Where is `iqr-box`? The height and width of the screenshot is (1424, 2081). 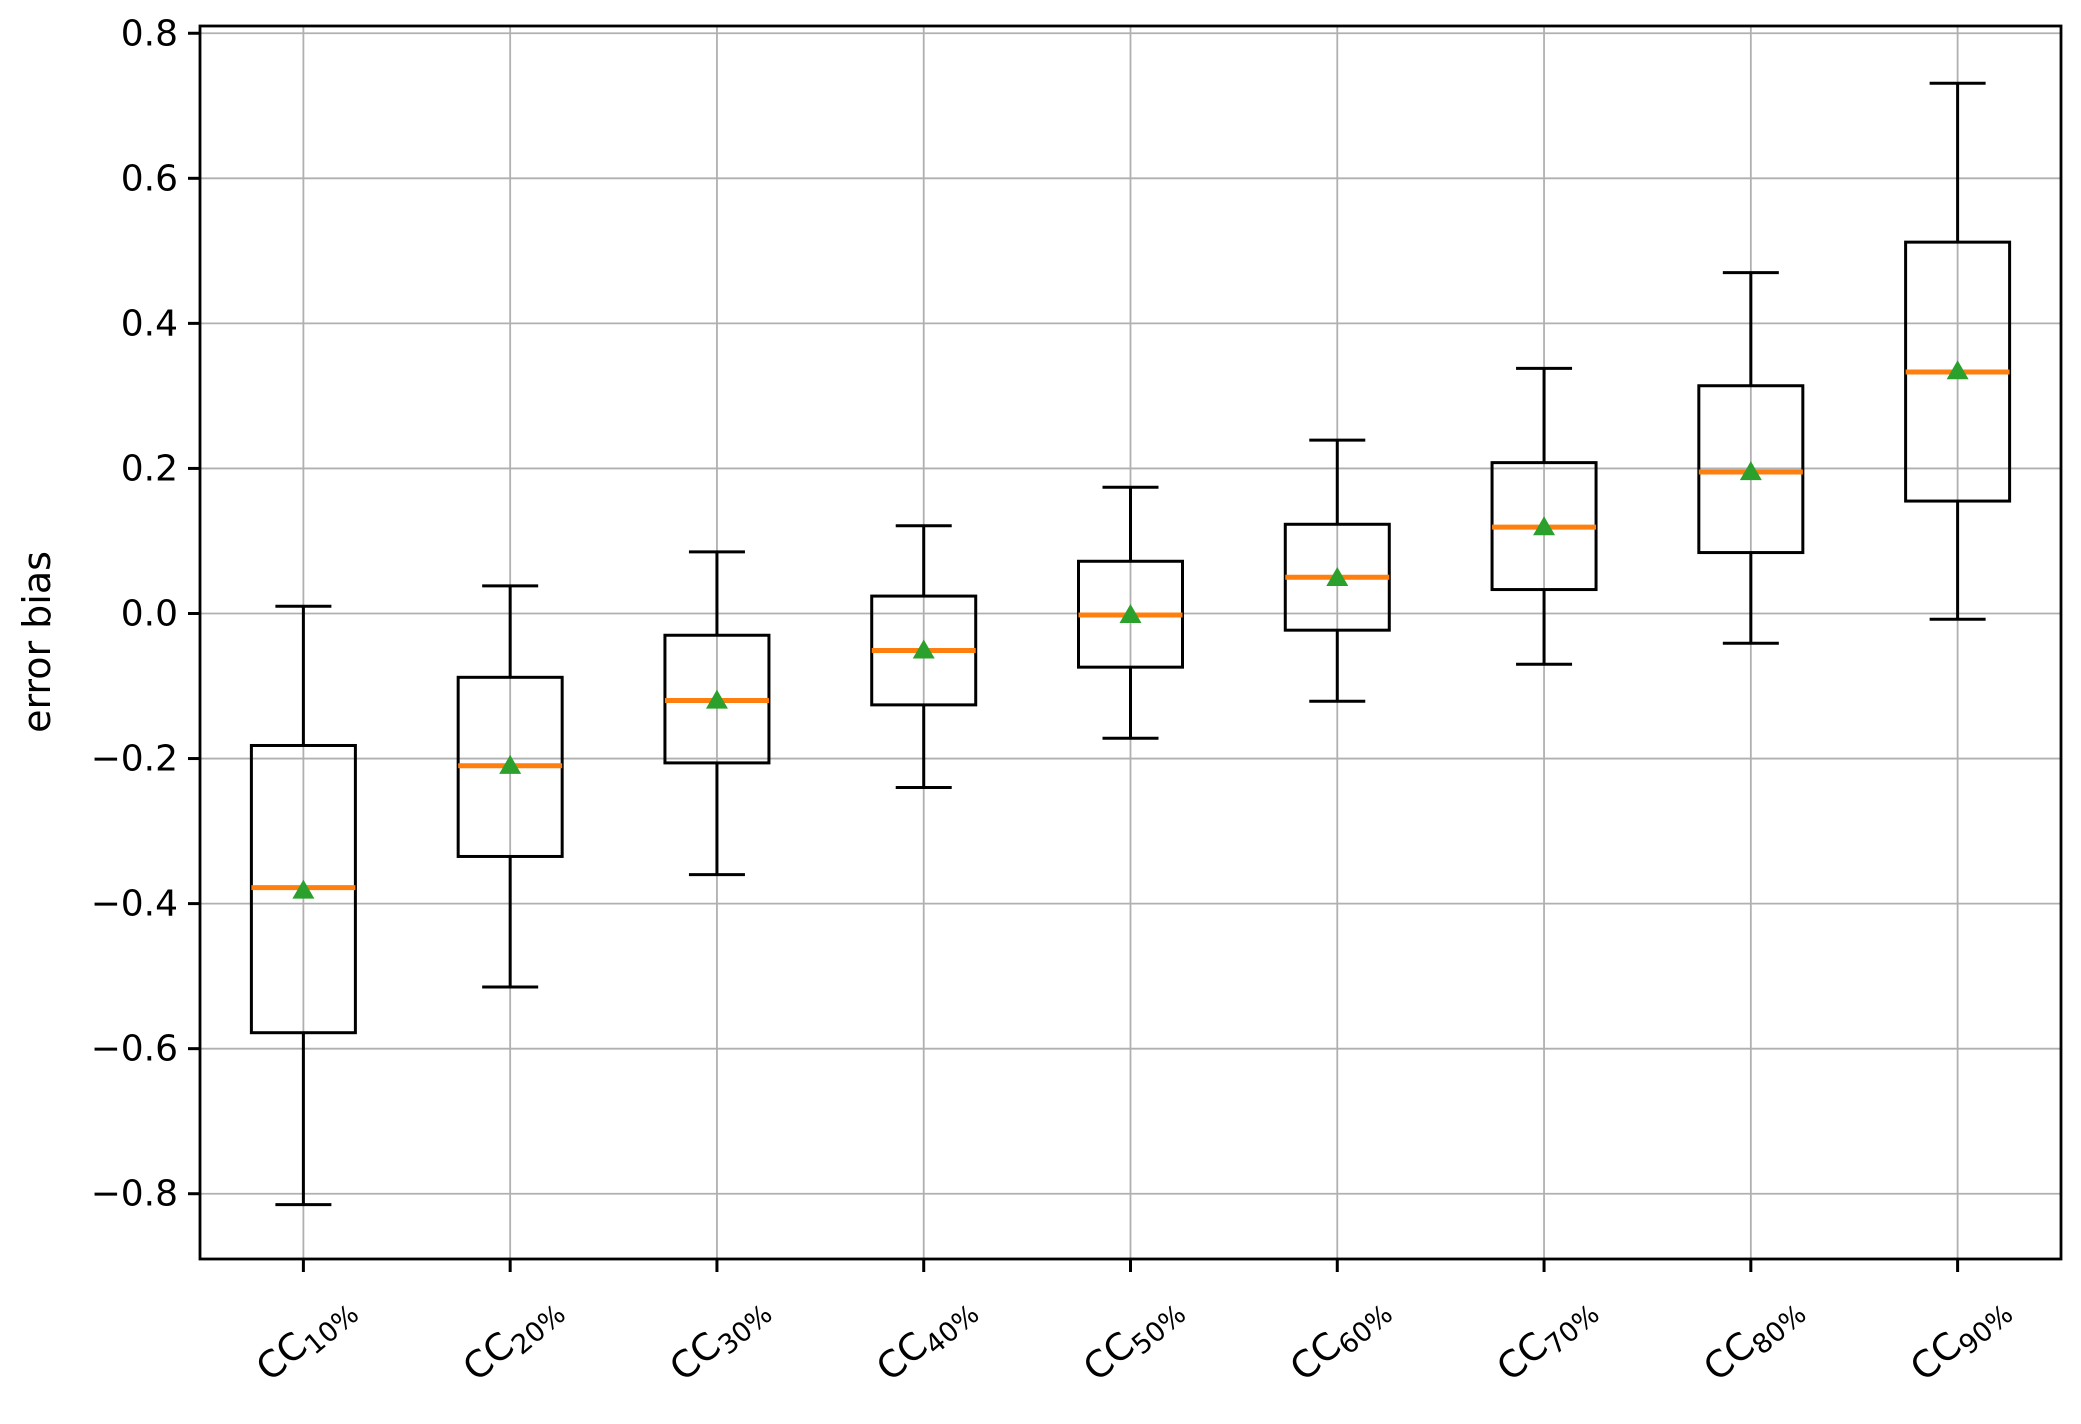 iqr-box is located at coordinates (1751, 469).